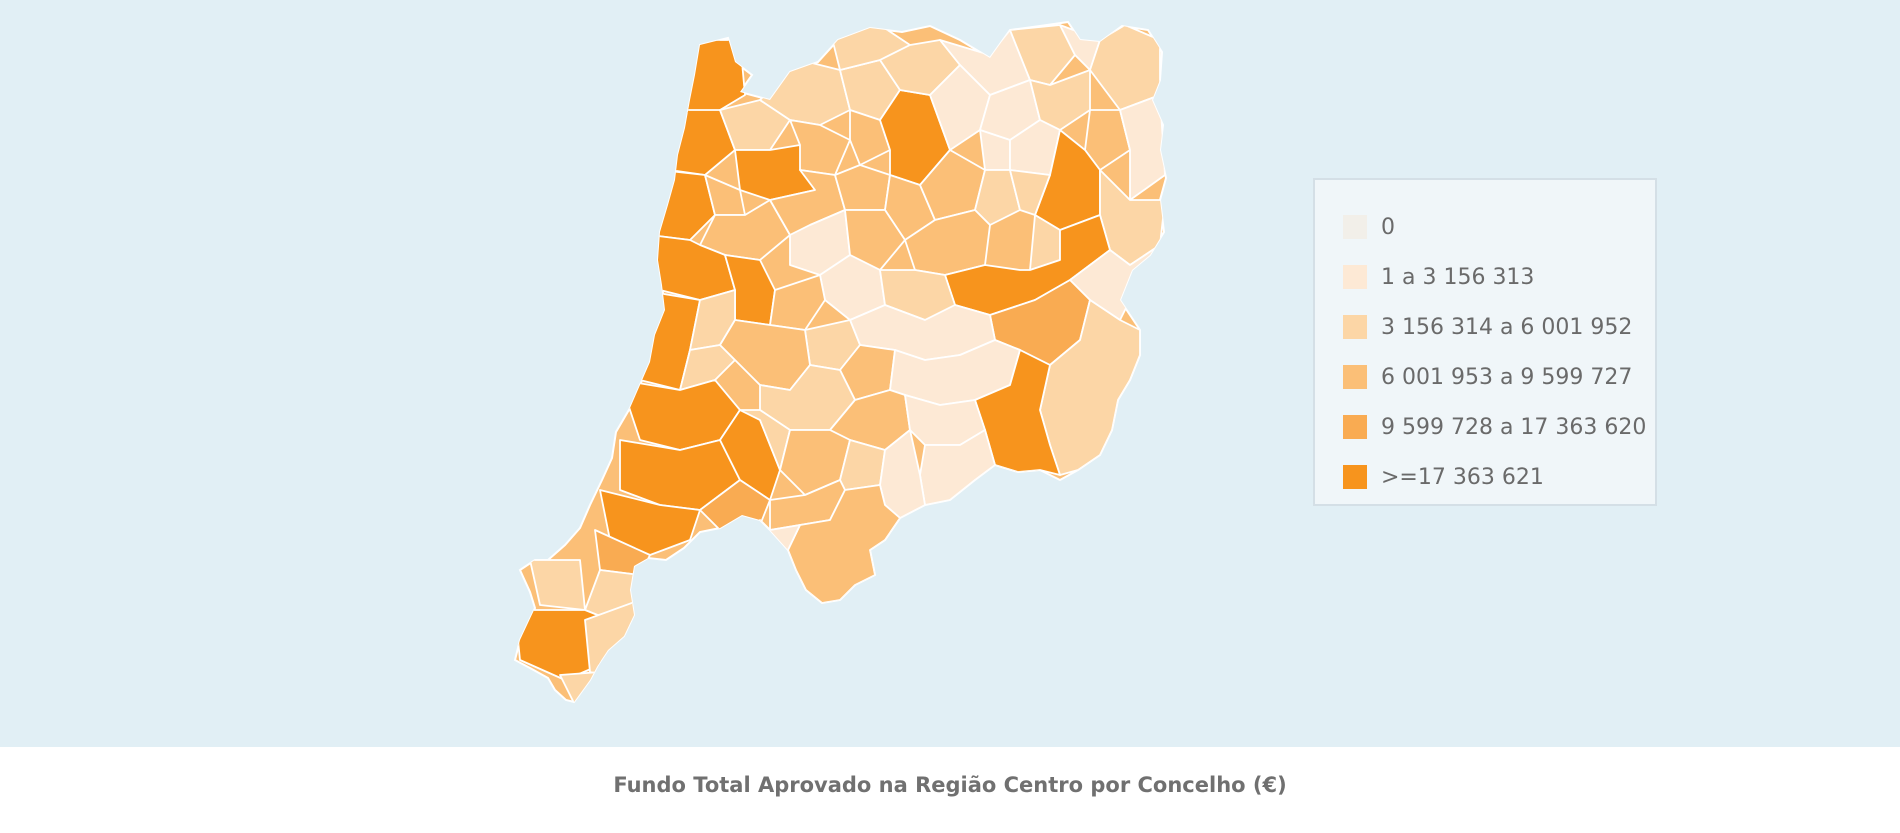 Image resolution: width=1900 pixels, height=833 pixels. What do you see at coordinates (1462, 477) in the screenshot?
I see `legend-label: >=17 363 621` at bounding box center [1462, 477].